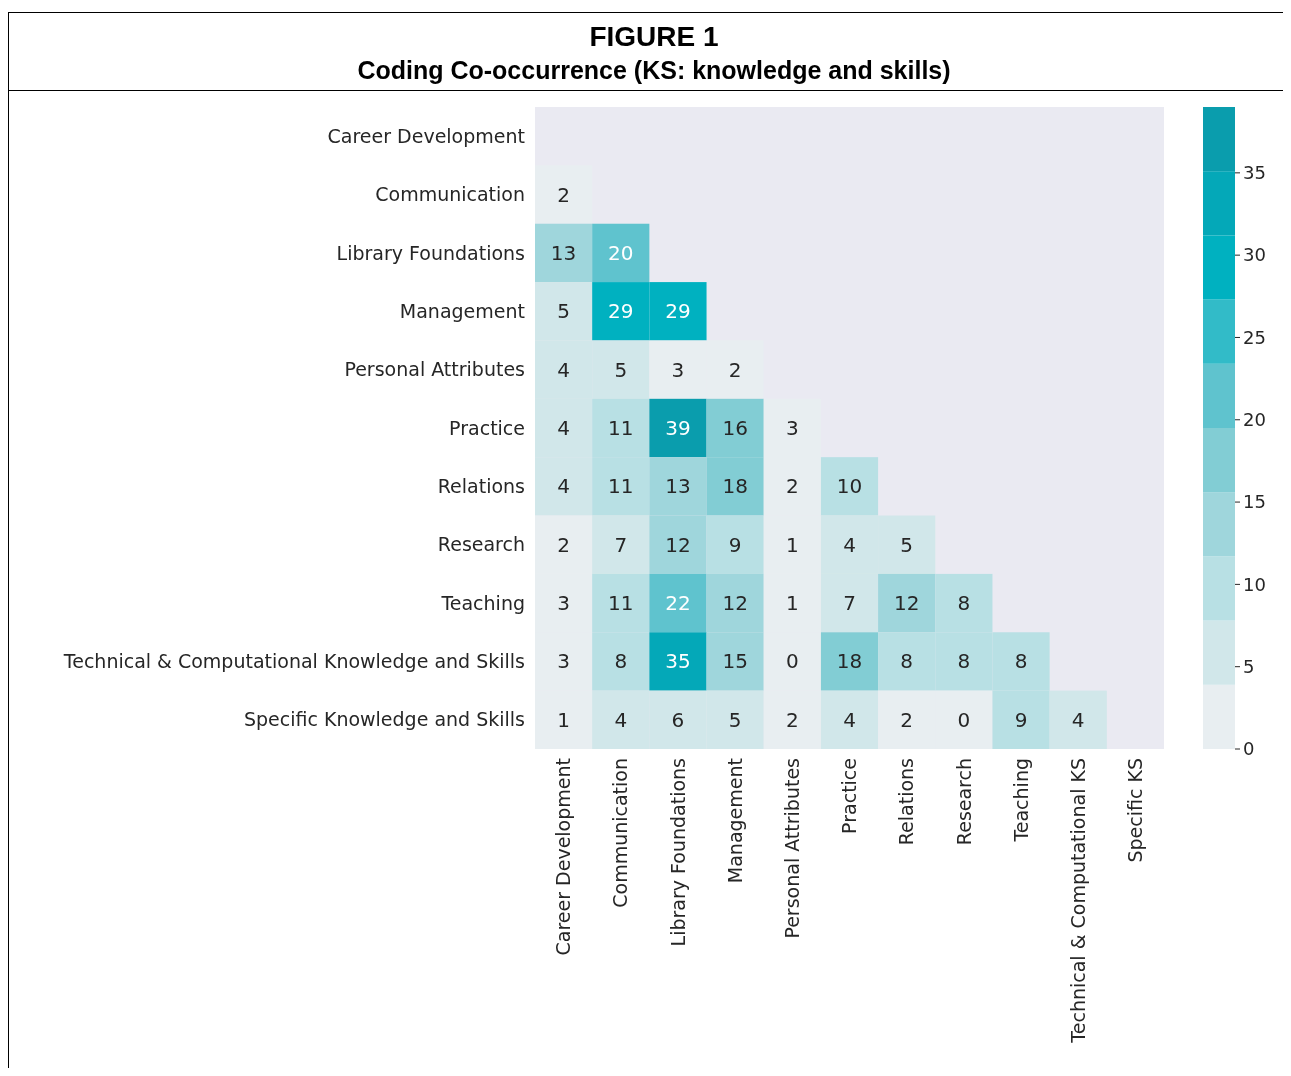  What do you see at coordinates (963, 802) in the screenshot?
I see `x-tick-label: Research` at bounding box center [963, 802].